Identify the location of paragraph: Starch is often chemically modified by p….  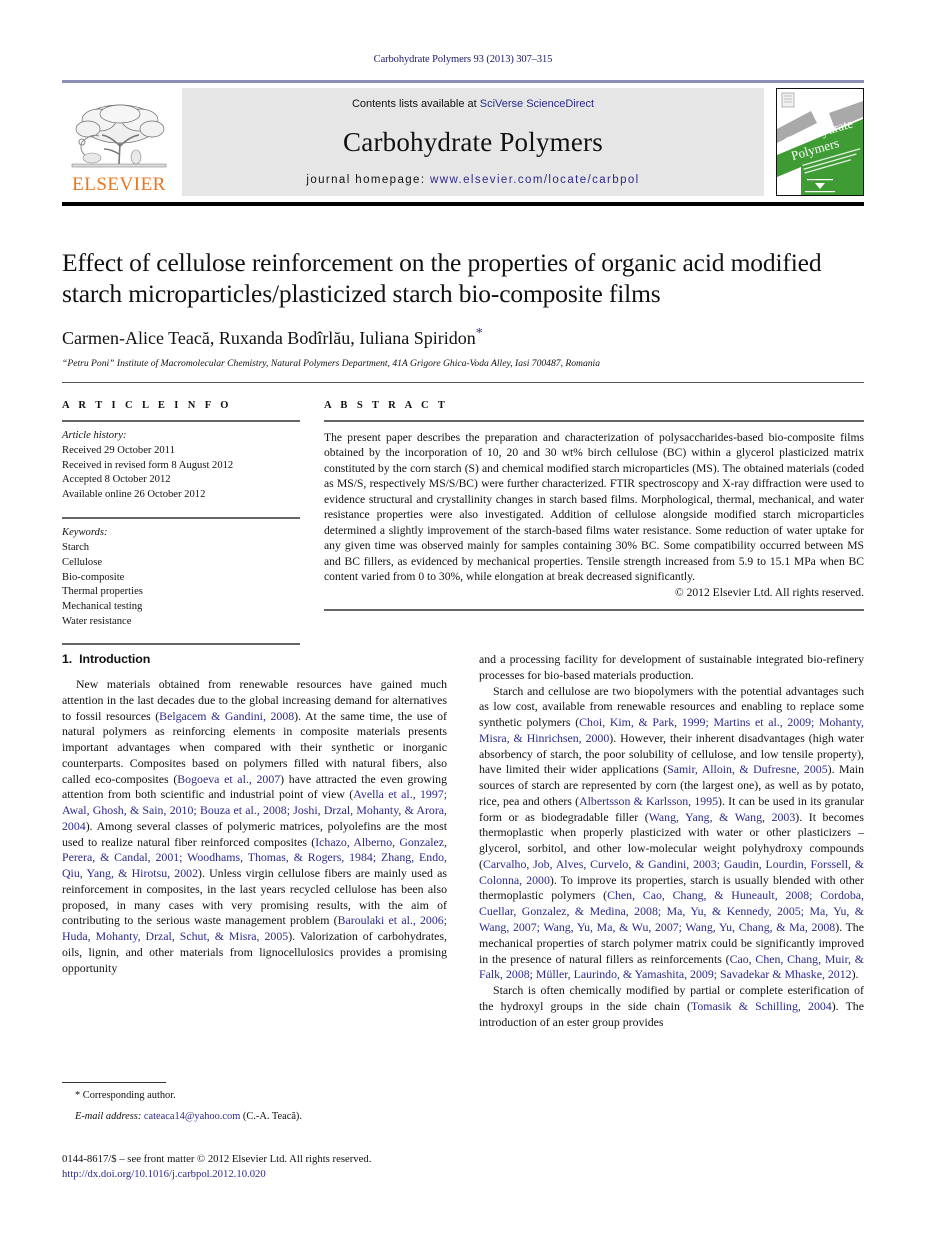
(671, 1006).